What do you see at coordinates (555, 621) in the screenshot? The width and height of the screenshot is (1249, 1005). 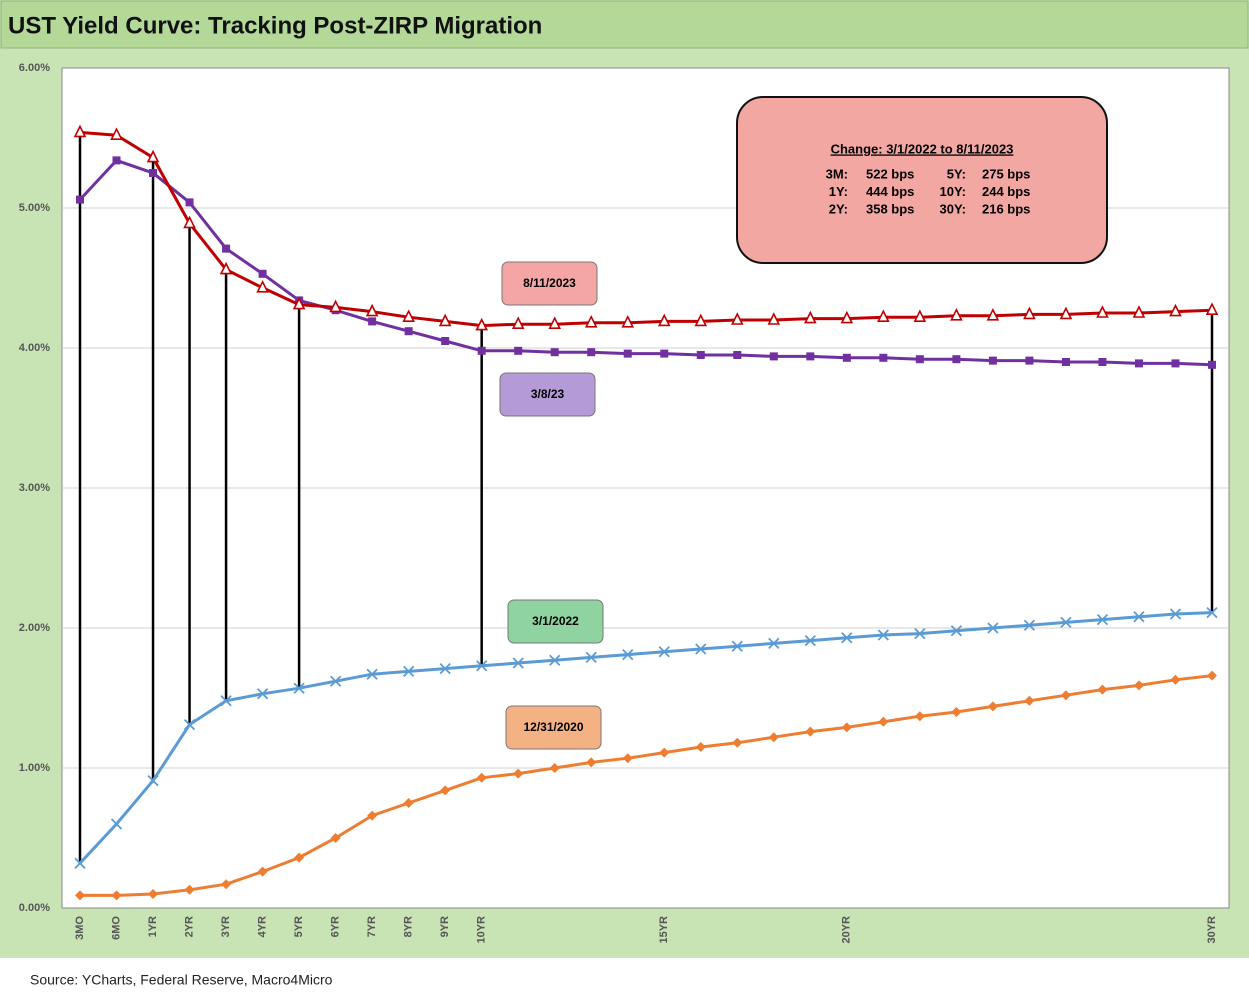 I see `series-label: 3/1/2022` at bounding box center [555, 621].